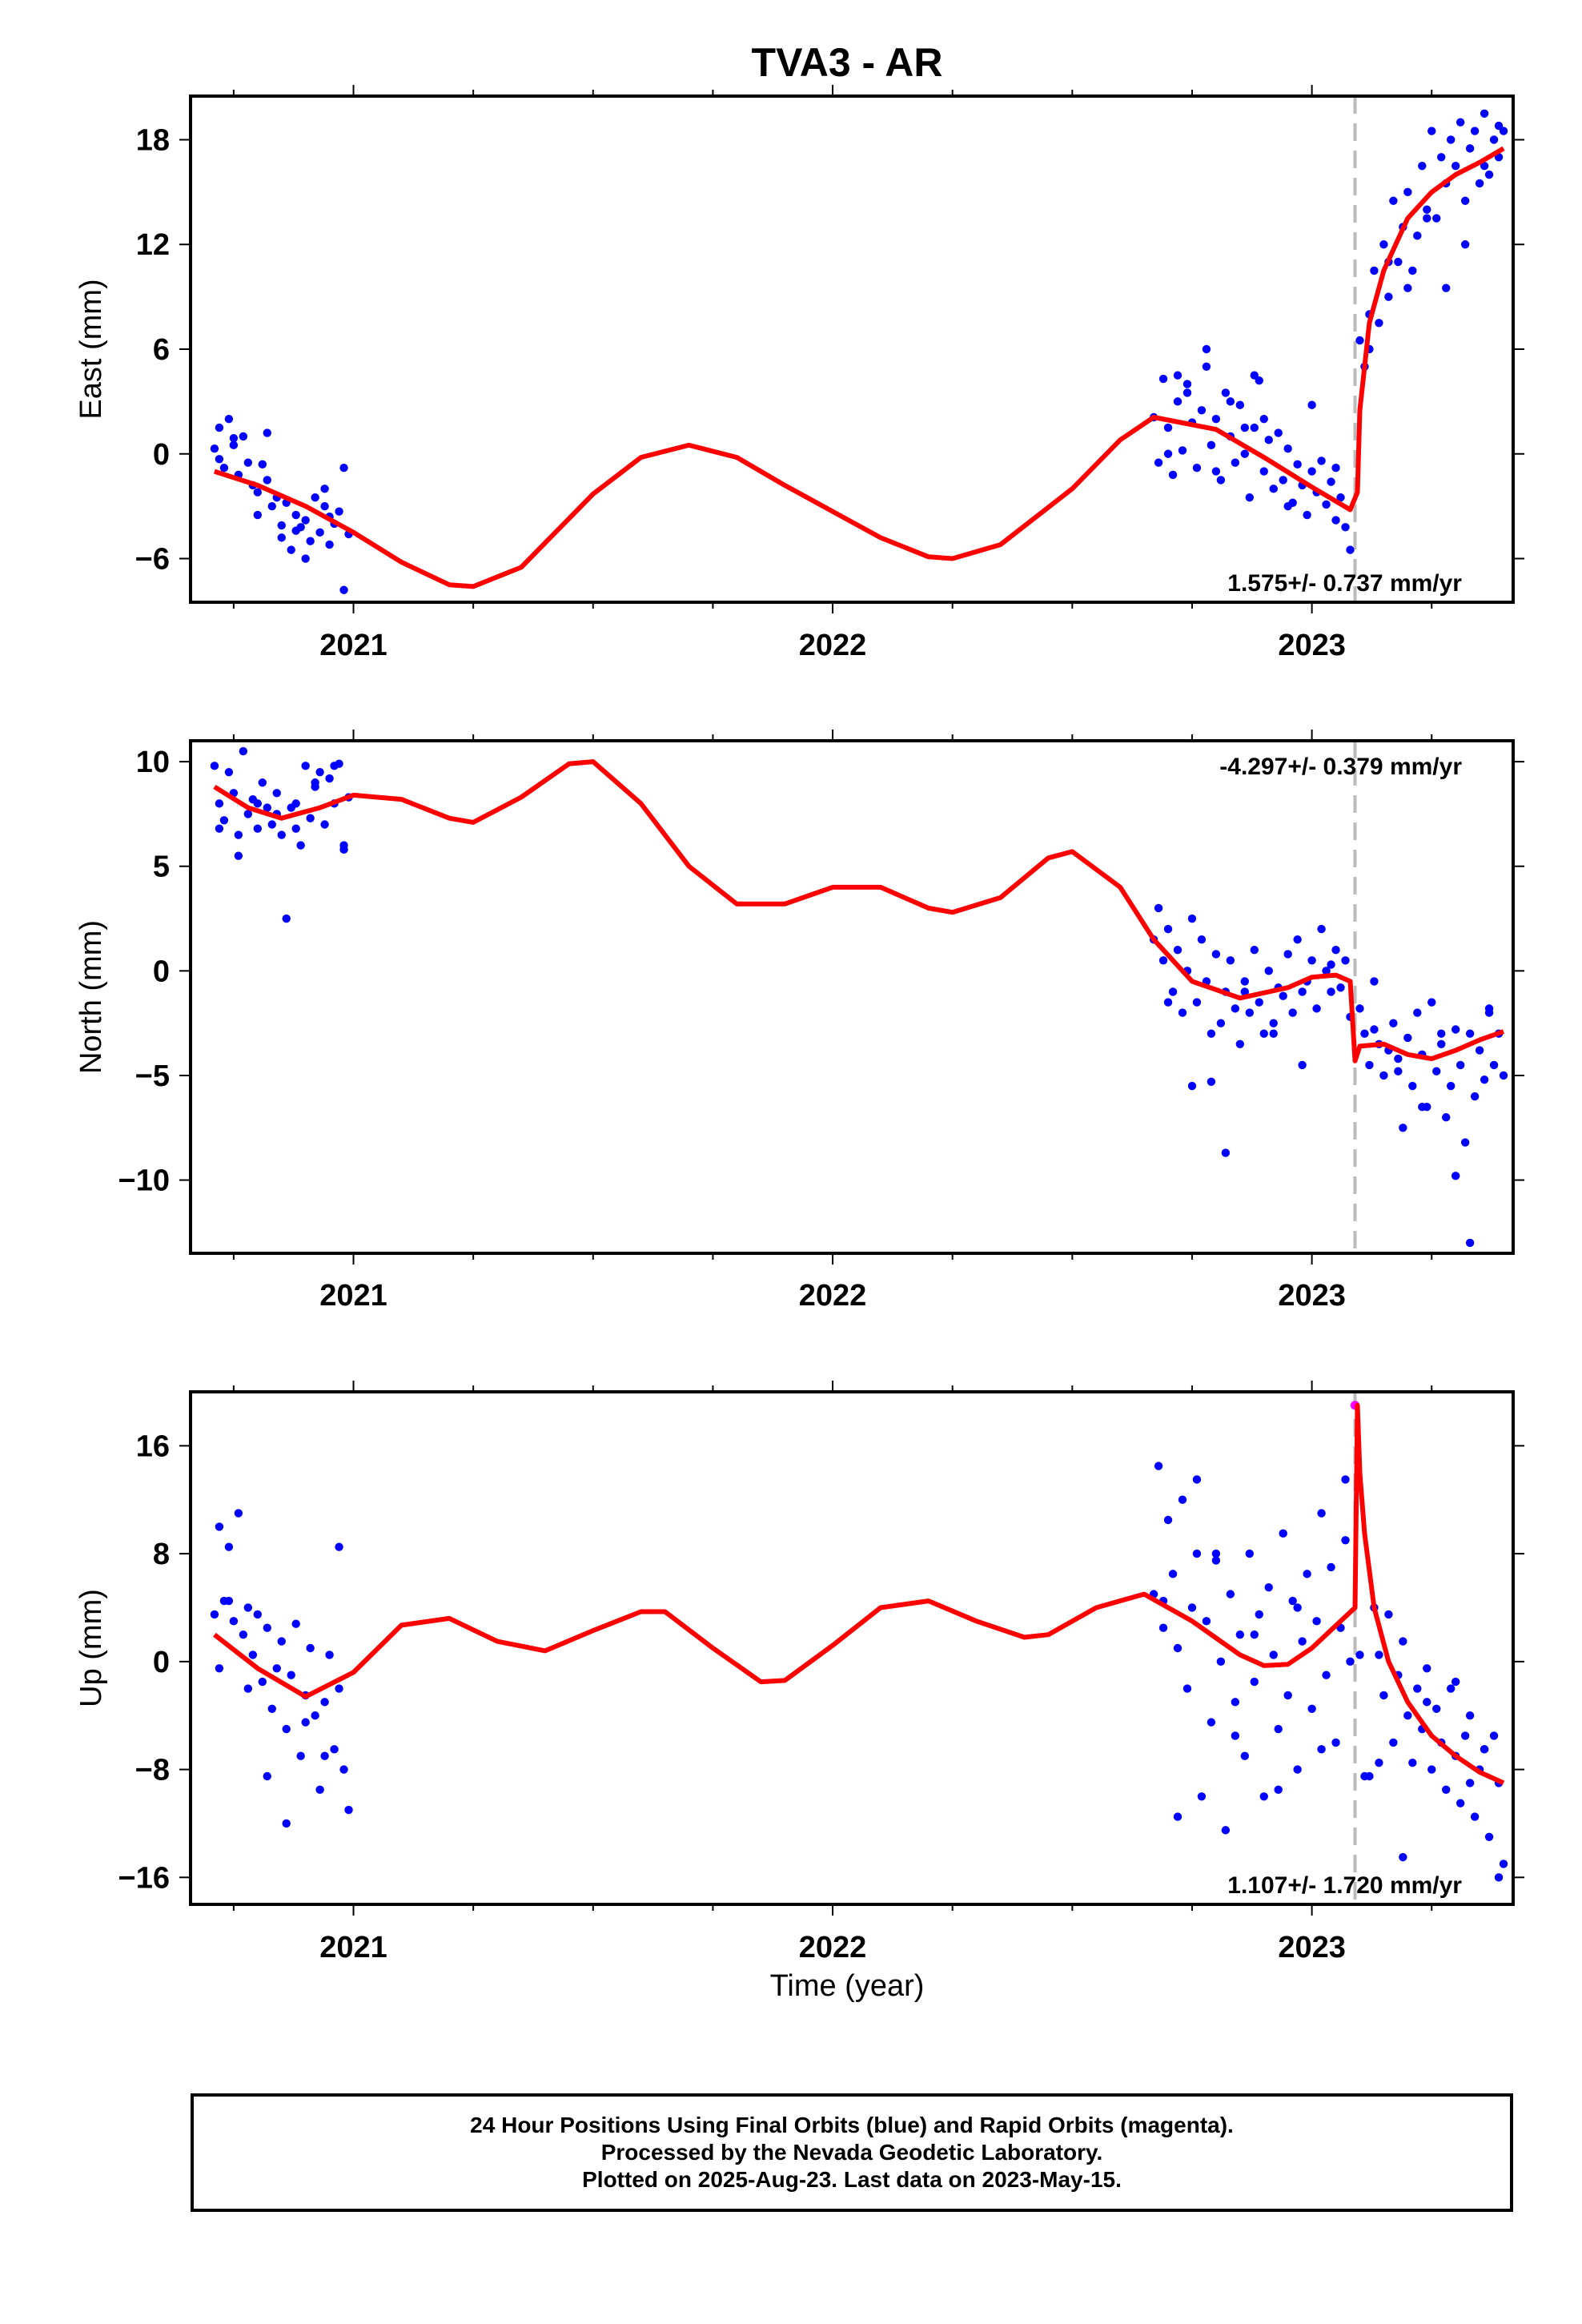 Image resolution: width=1582 pixels, height=2324 pixels. What do you see at coordinates (144, 1181) in the screenshot?
I see `y-tick-label: −10` at bounding box center [144, 1181].